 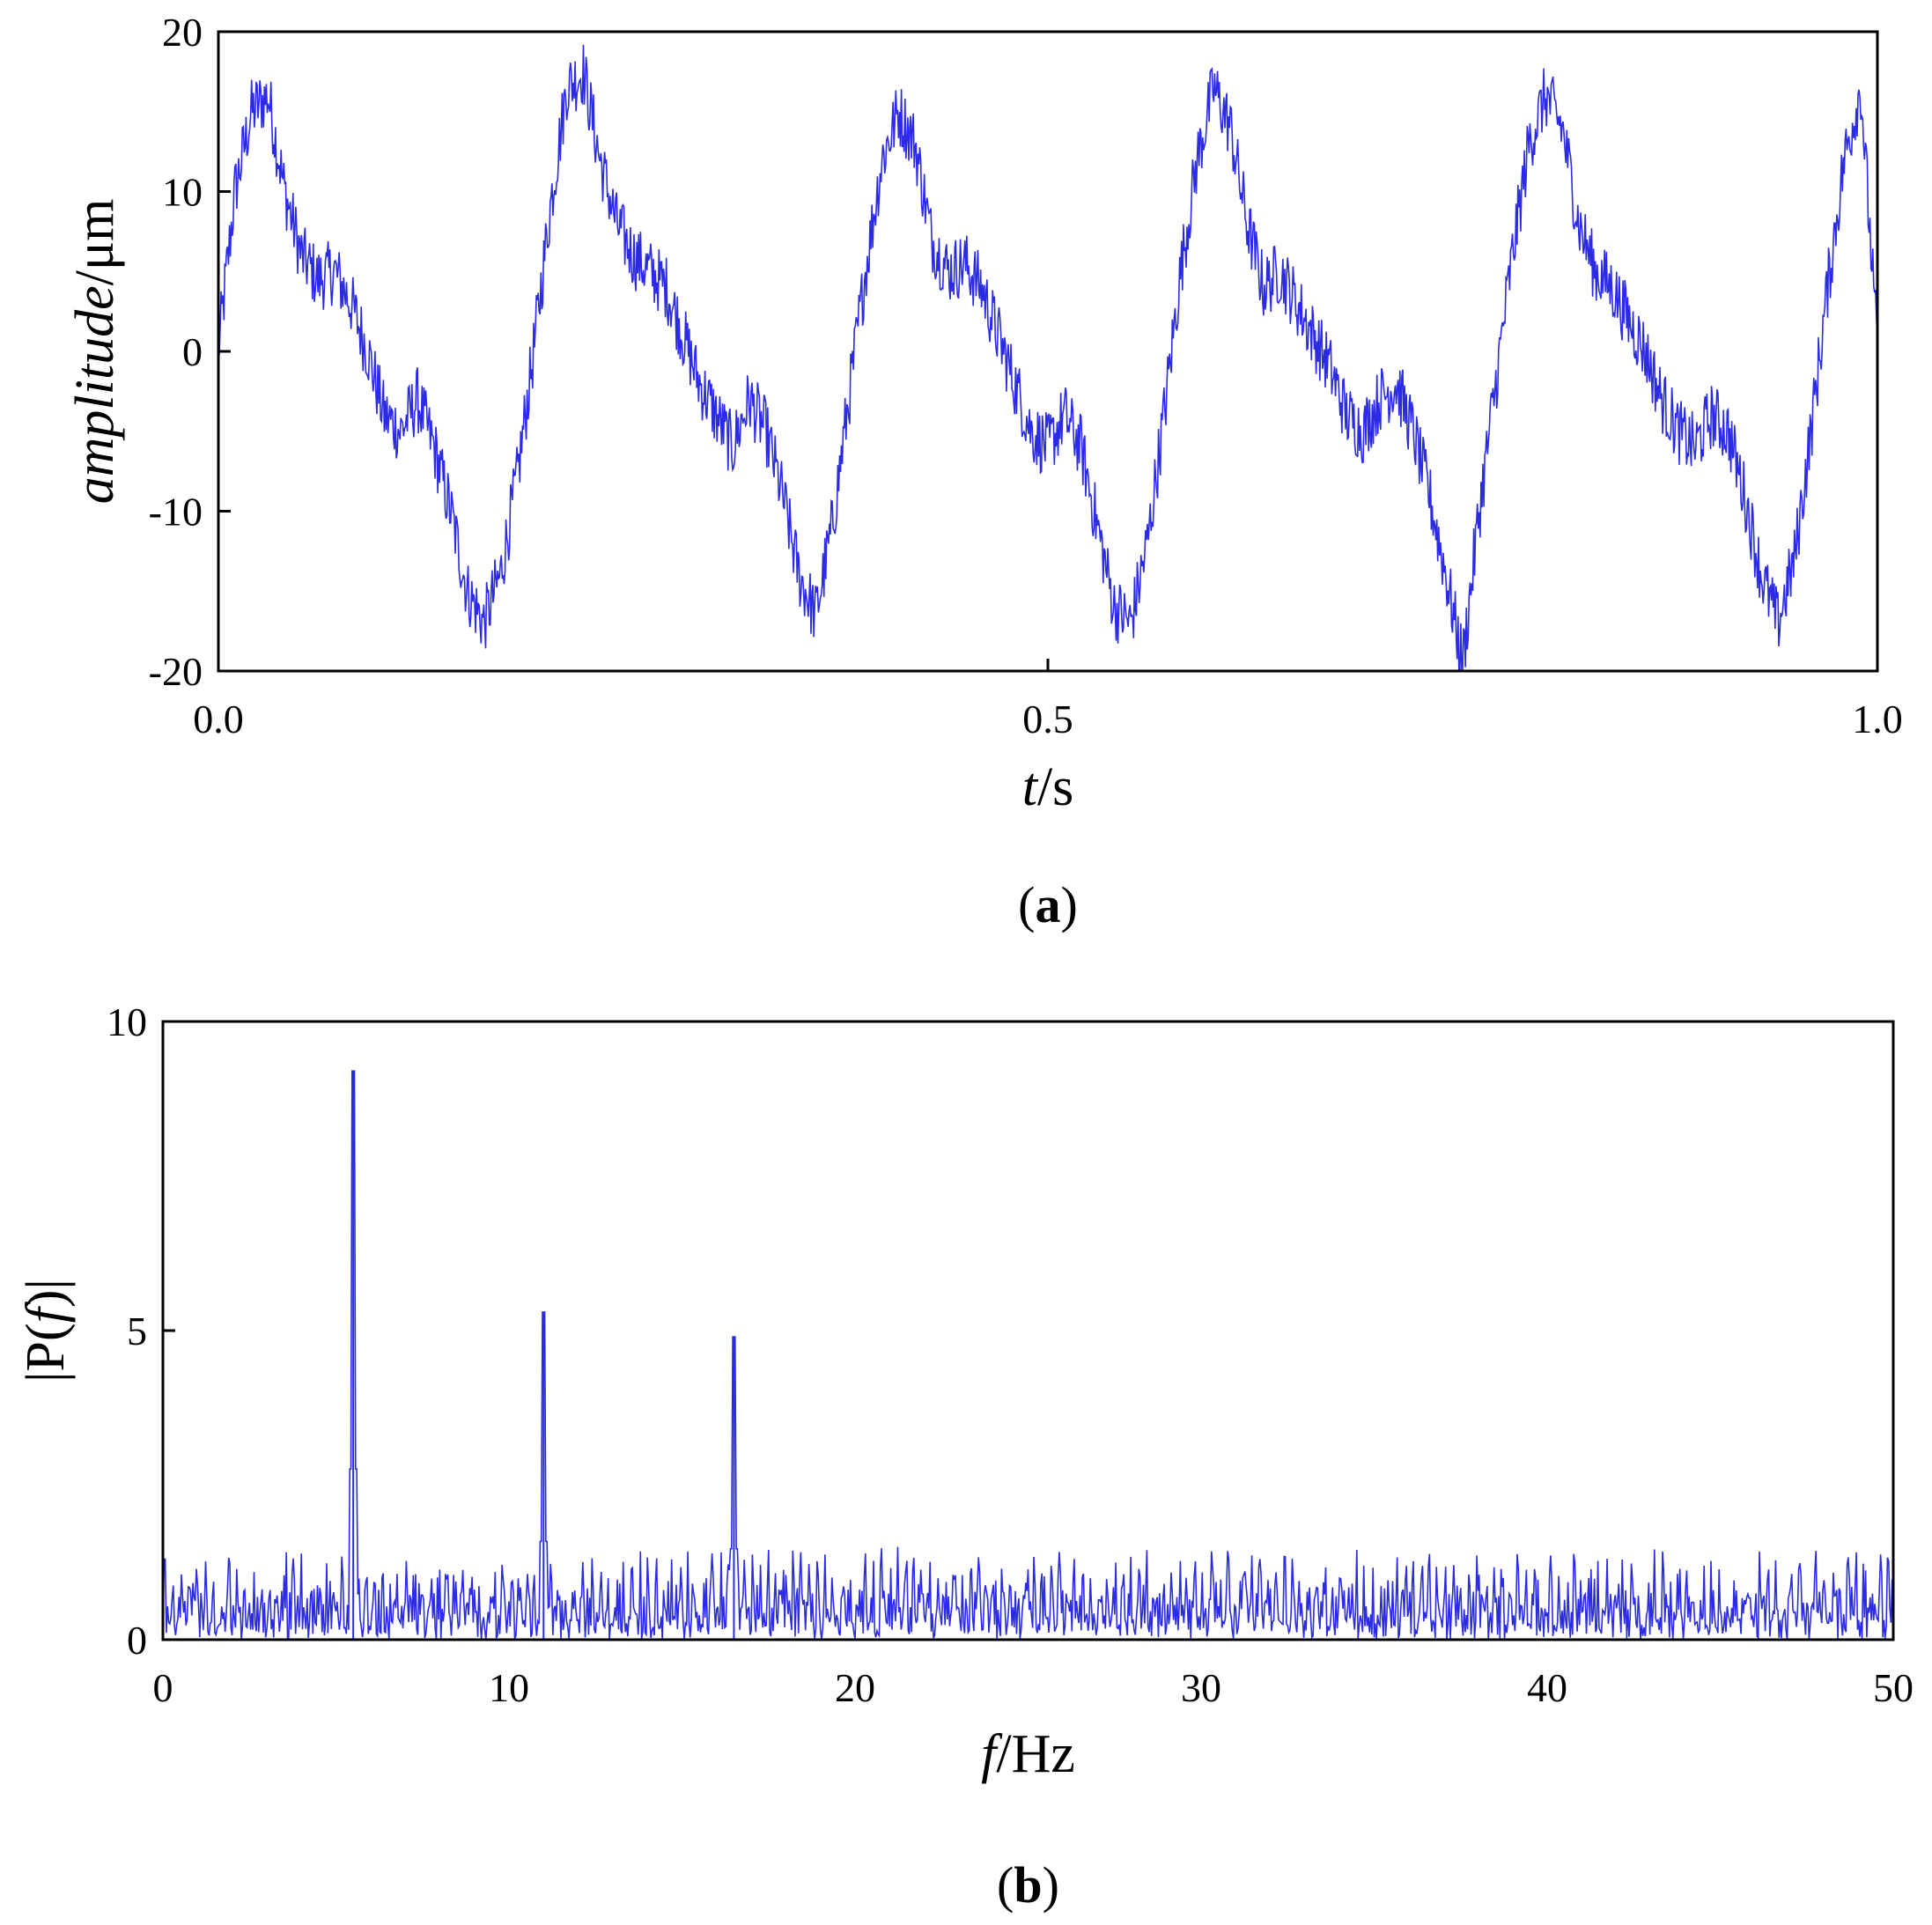 I want to click on panel-a-x-axis-label-italic: t, so click(x=1030, y=787).